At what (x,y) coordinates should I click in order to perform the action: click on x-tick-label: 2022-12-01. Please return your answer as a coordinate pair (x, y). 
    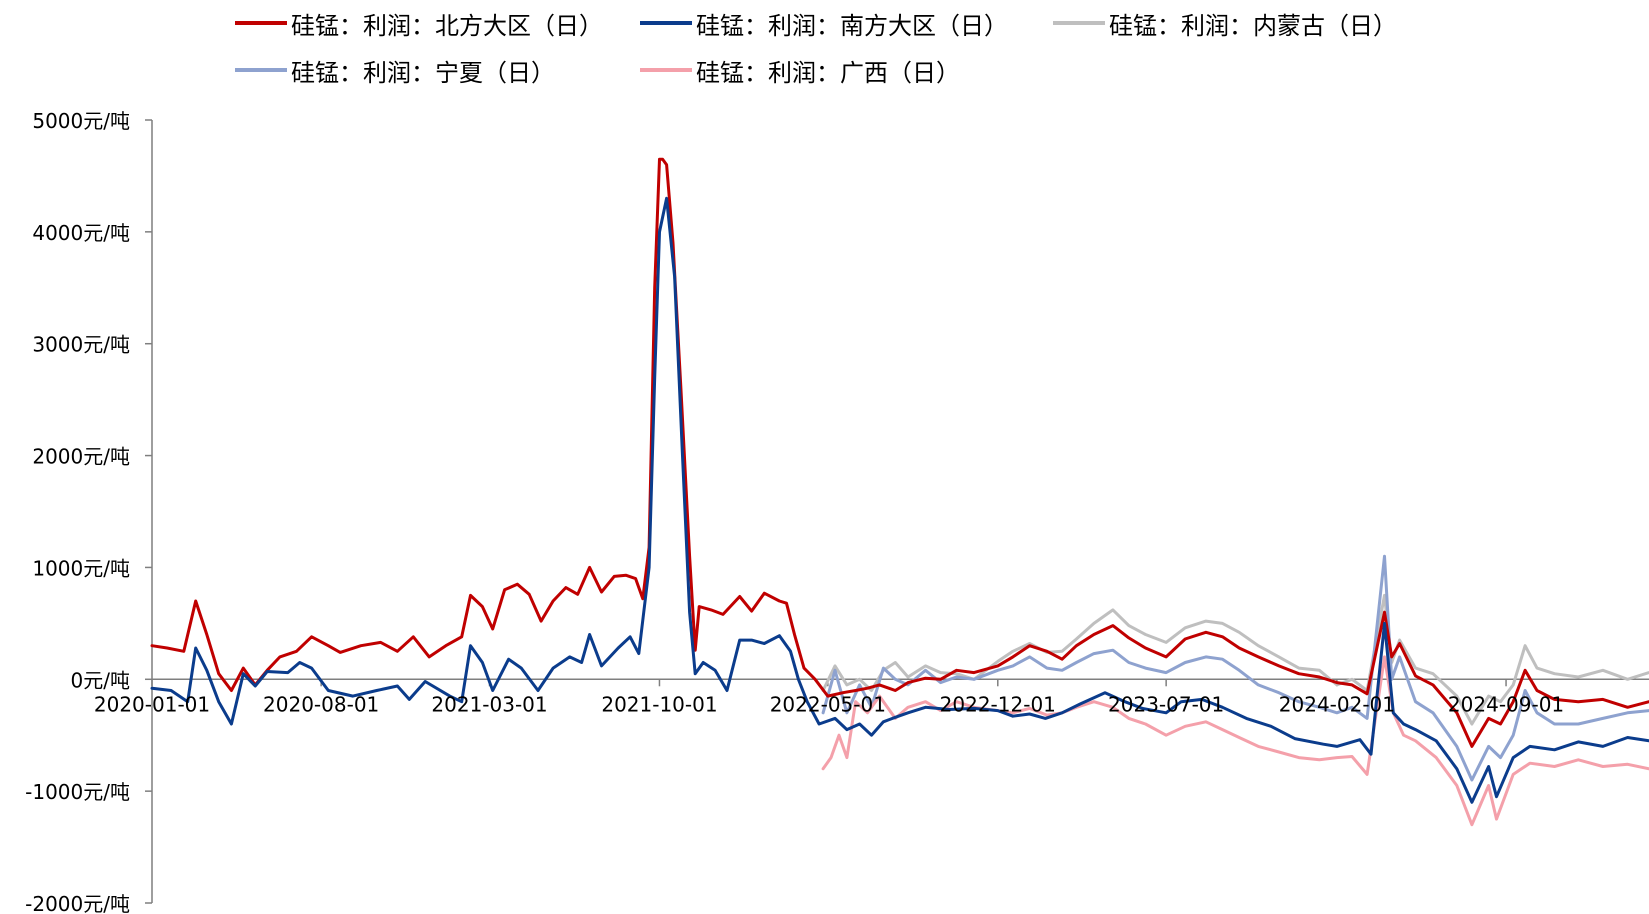
    Looking at the image, I should click on (998, 704).